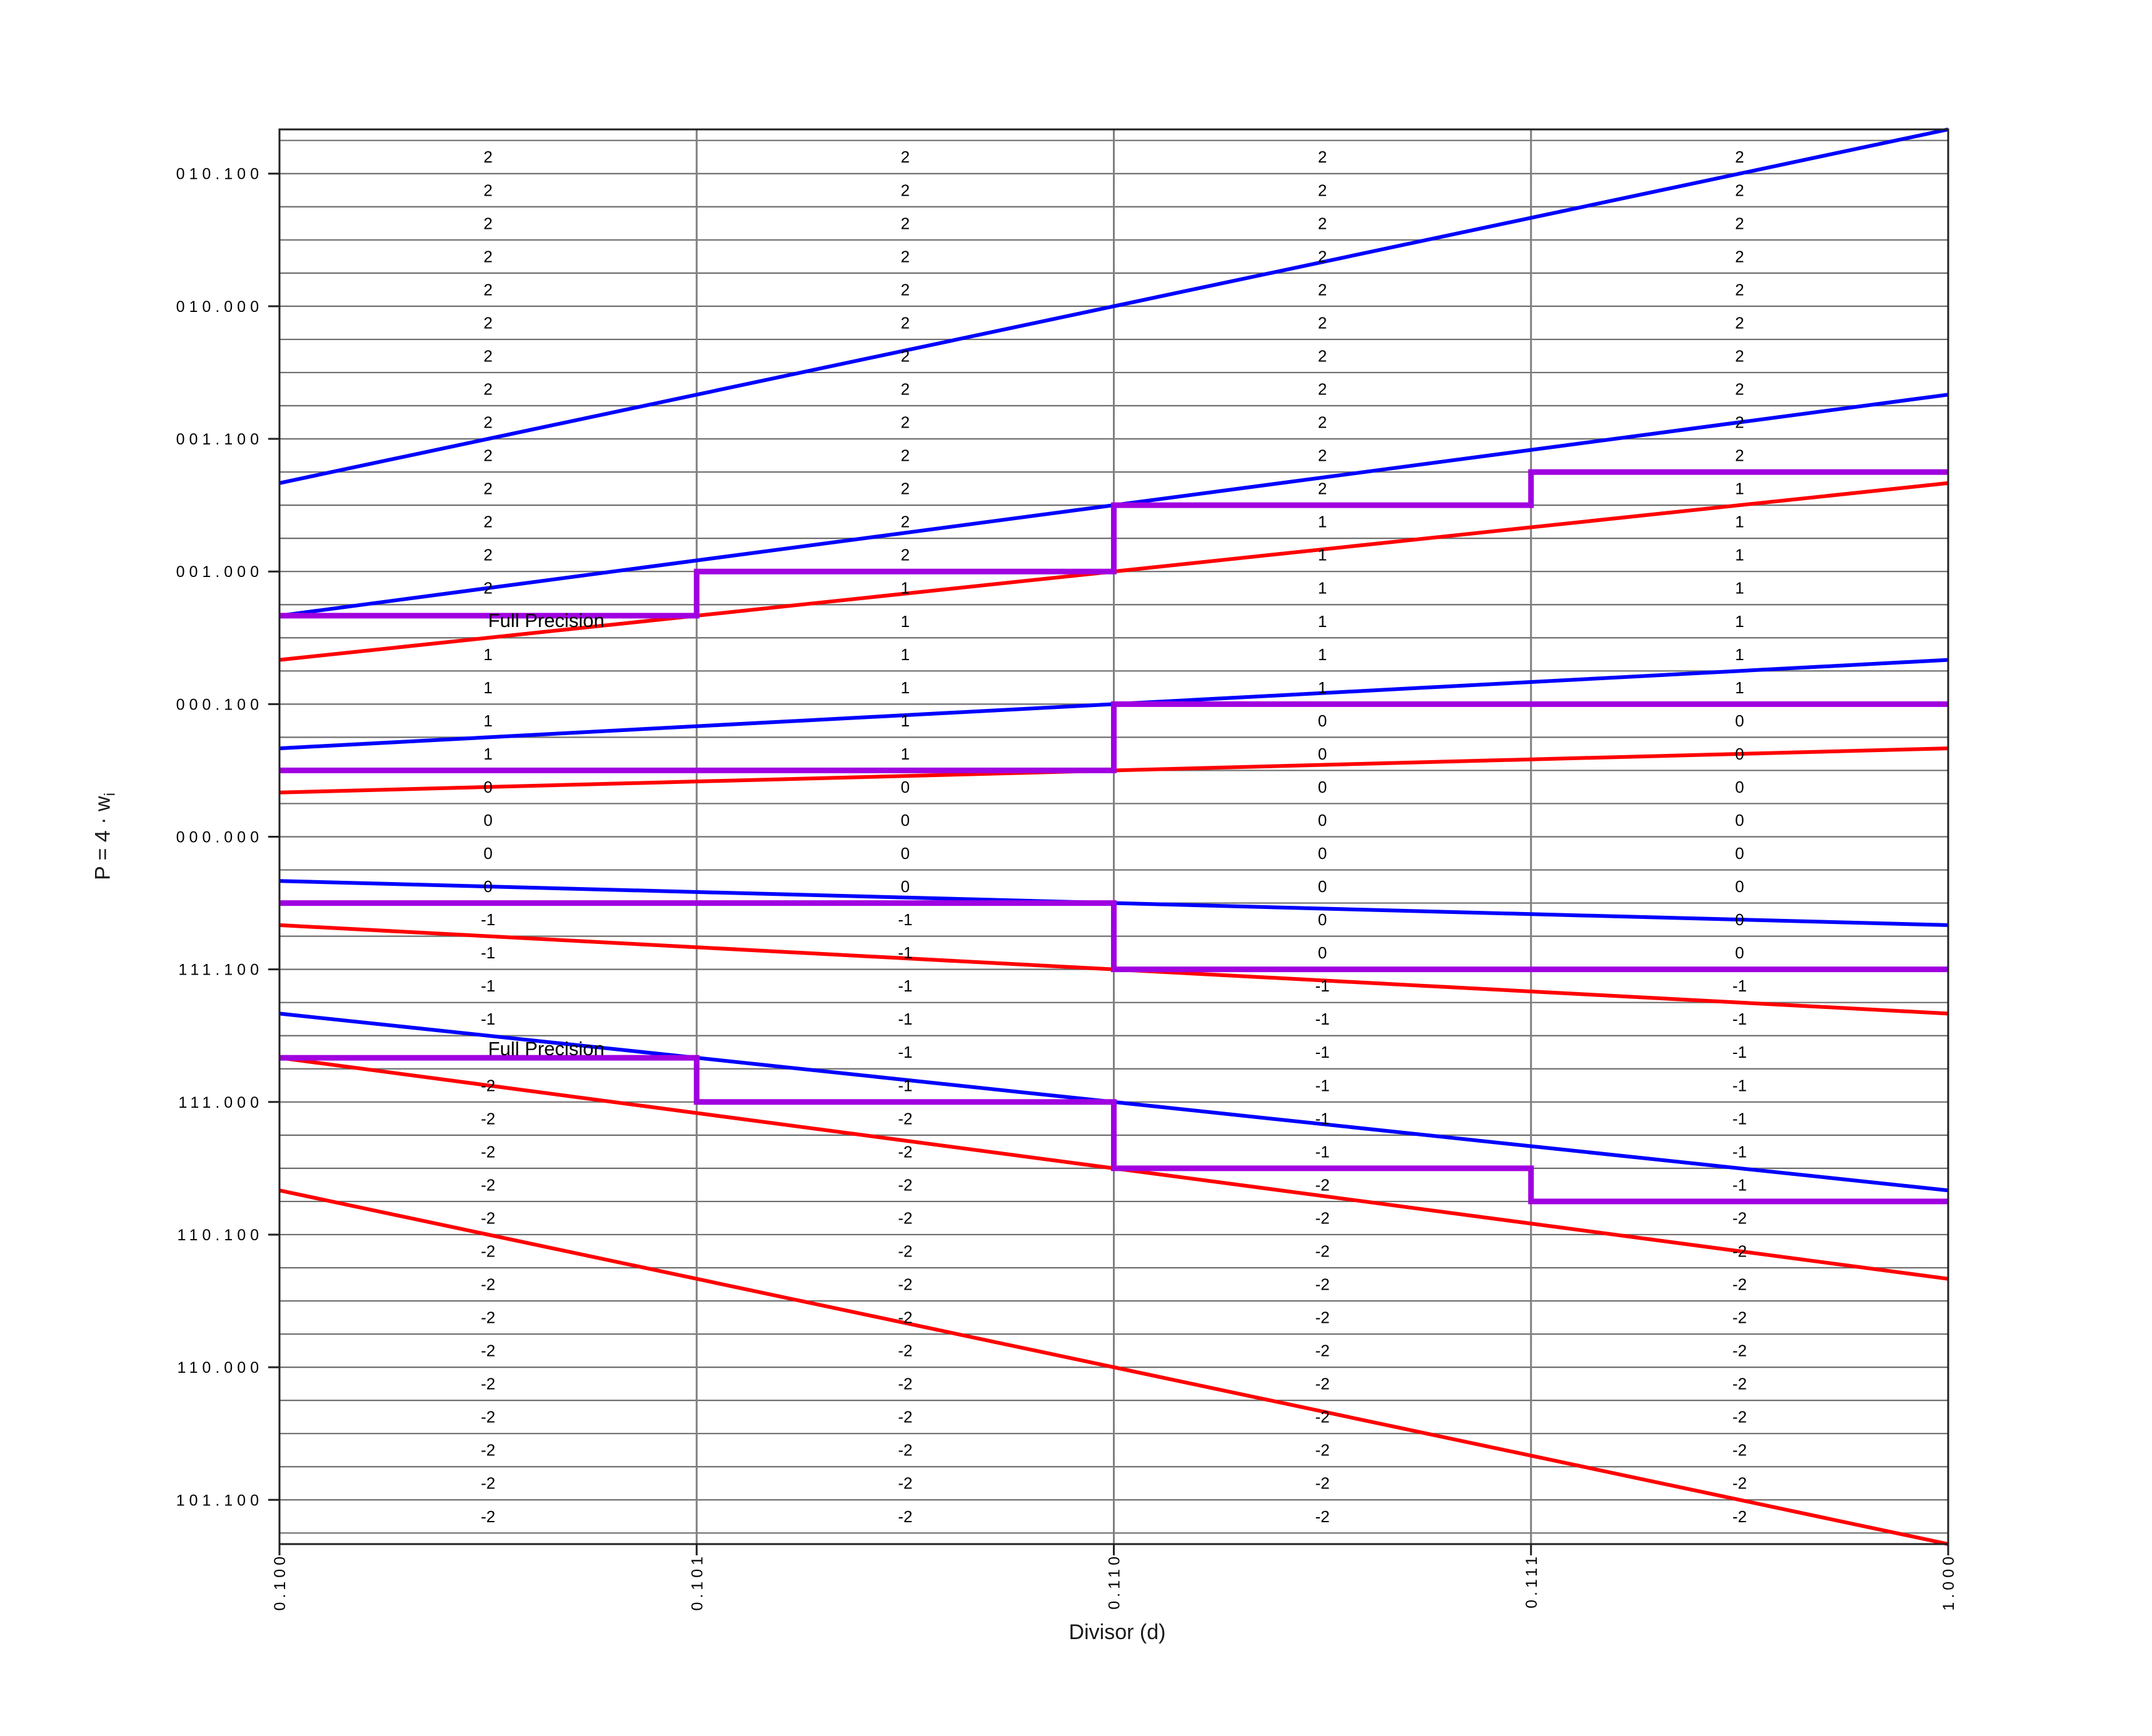  I want to click on x-tick-label: 0.100, so click(280, 1582).